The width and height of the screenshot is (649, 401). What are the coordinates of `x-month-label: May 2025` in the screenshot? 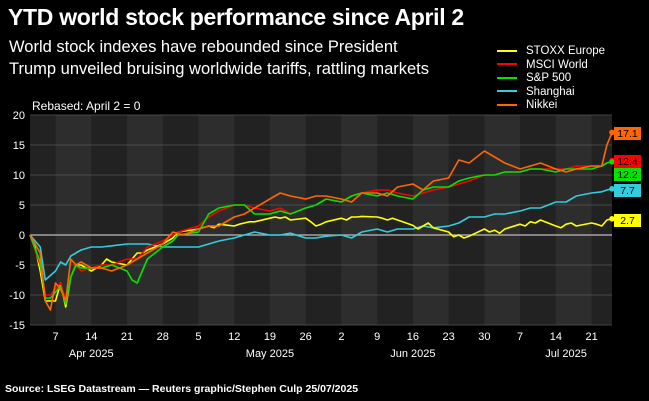 It's located at (270, 354).